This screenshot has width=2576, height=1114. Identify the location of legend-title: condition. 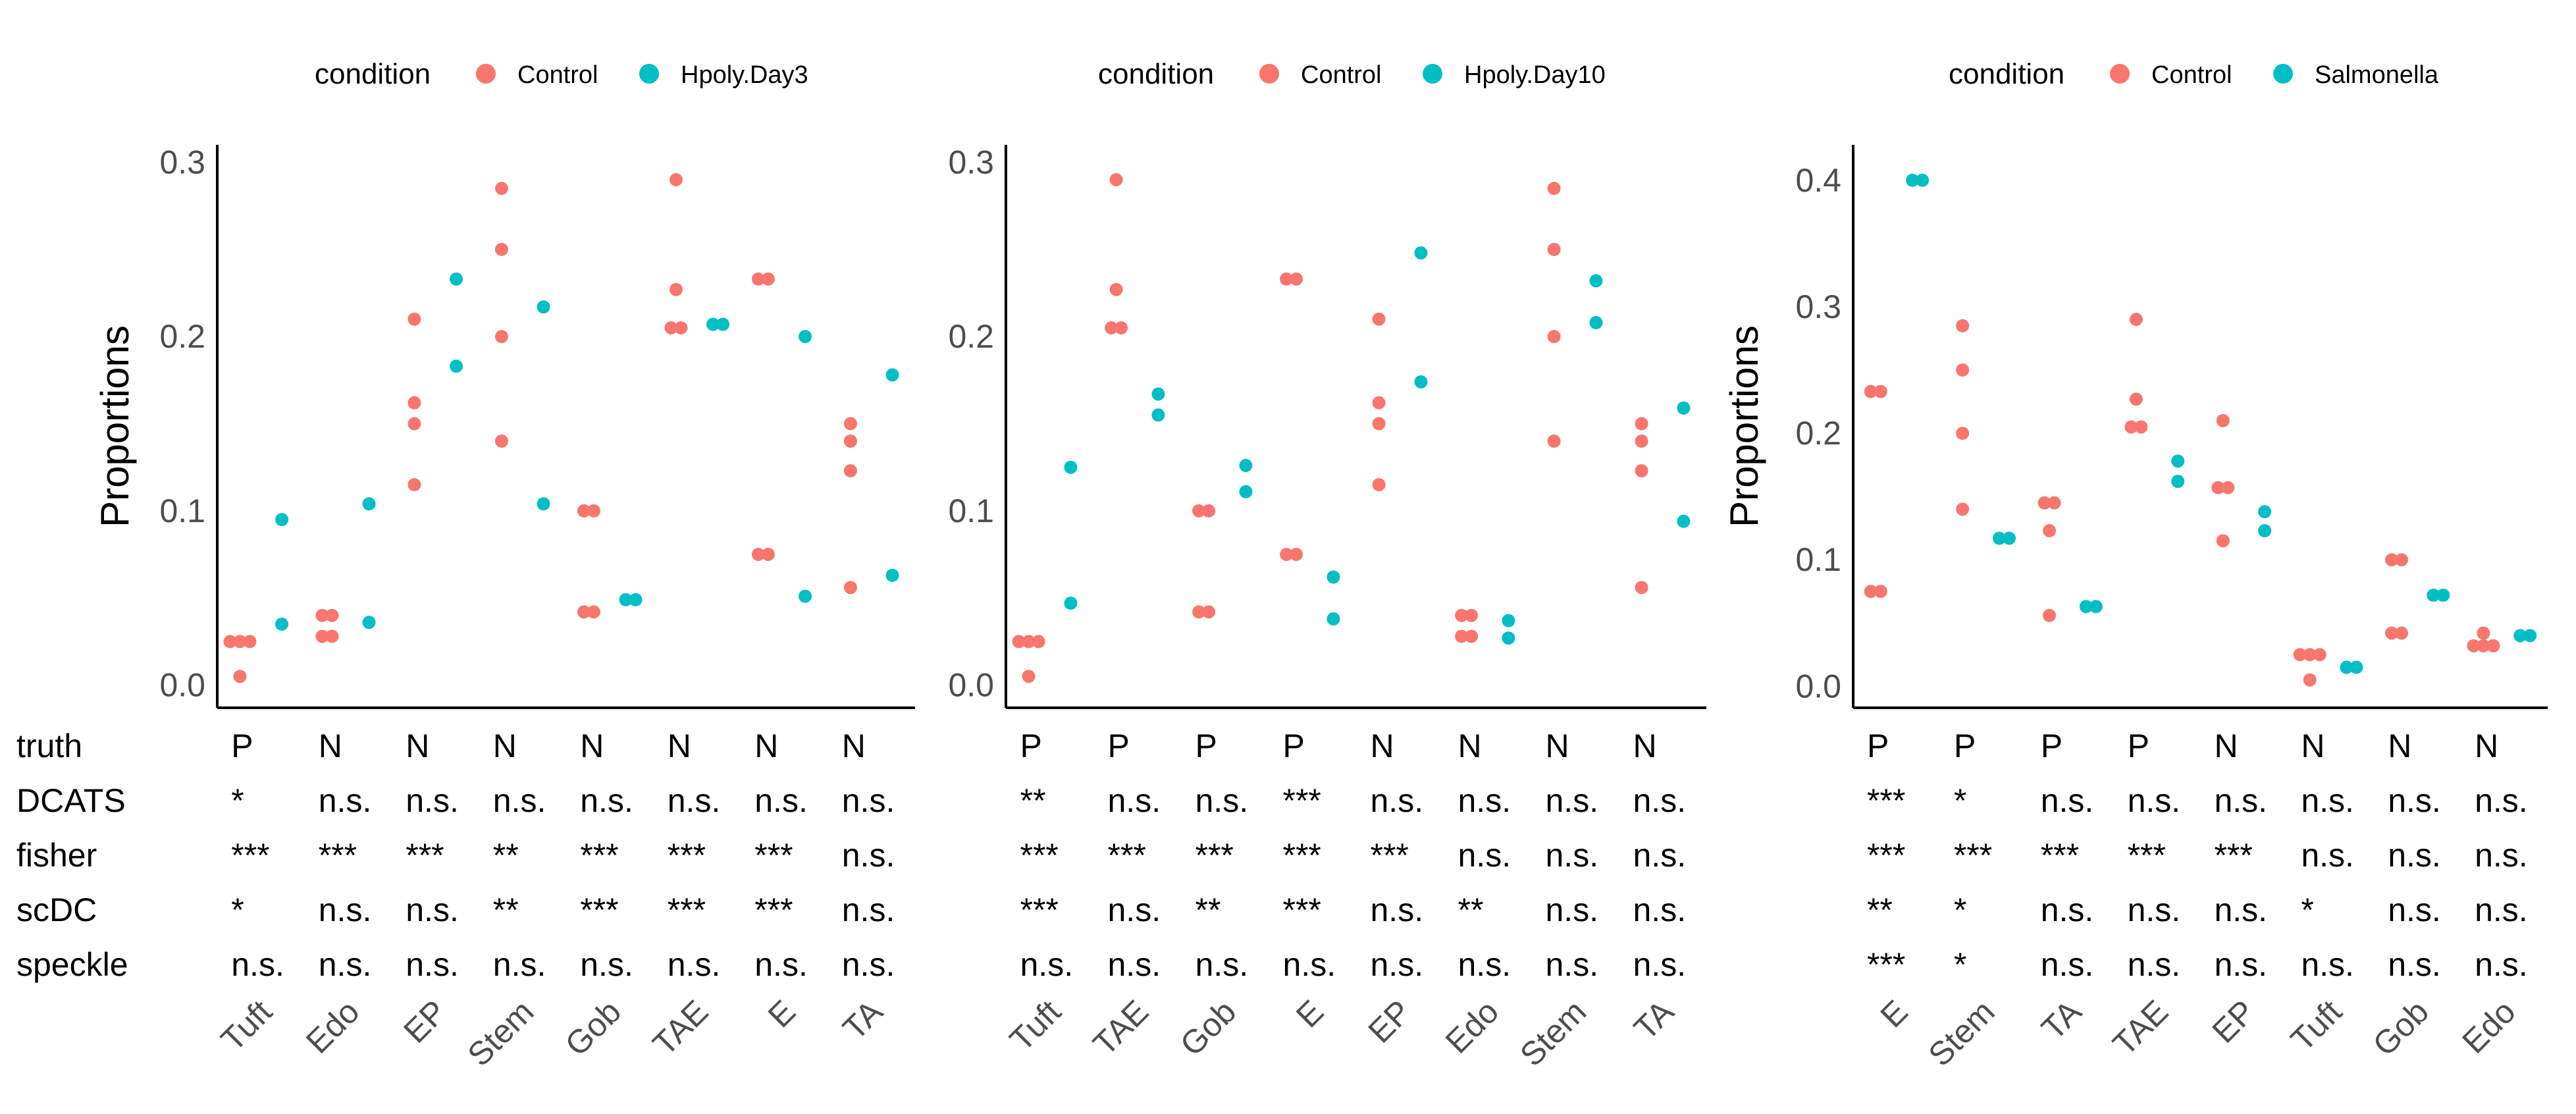
(2006, 74).